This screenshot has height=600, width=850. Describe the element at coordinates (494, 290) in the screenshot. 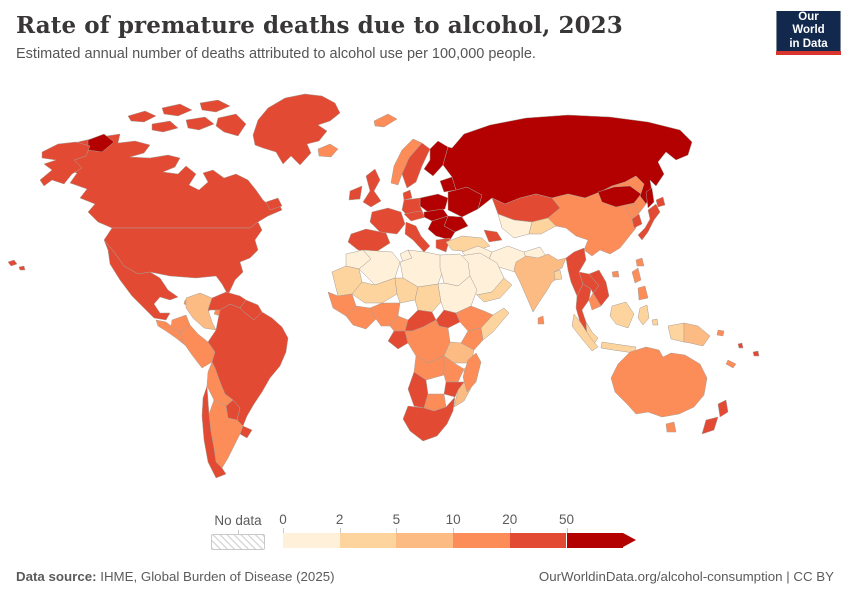

I see `map-region-yemen-oman` at that location.